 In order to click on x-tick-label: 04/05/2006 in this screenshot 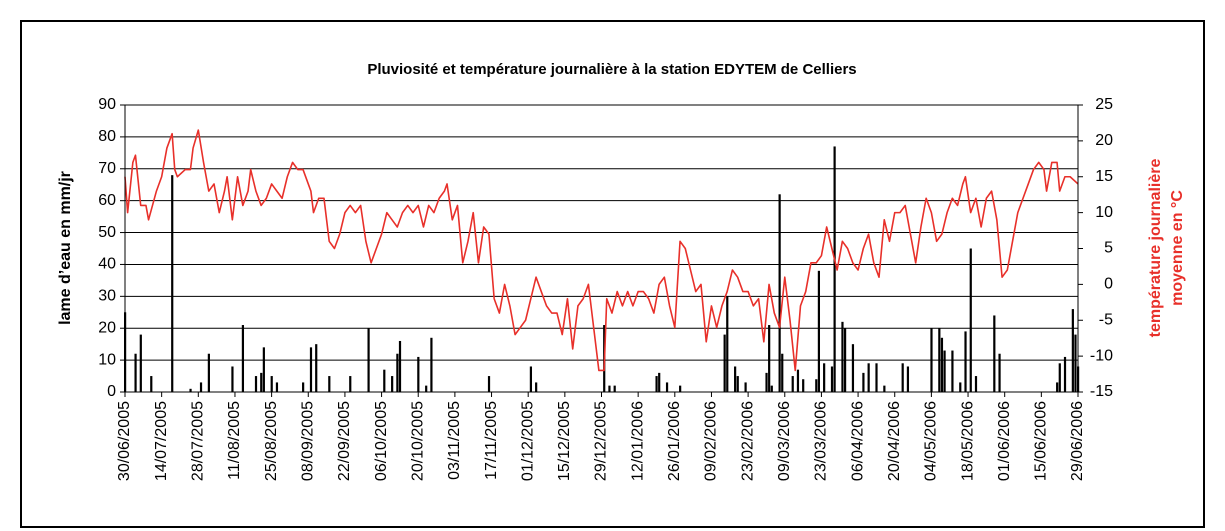, I will do `click(931, 441)`.